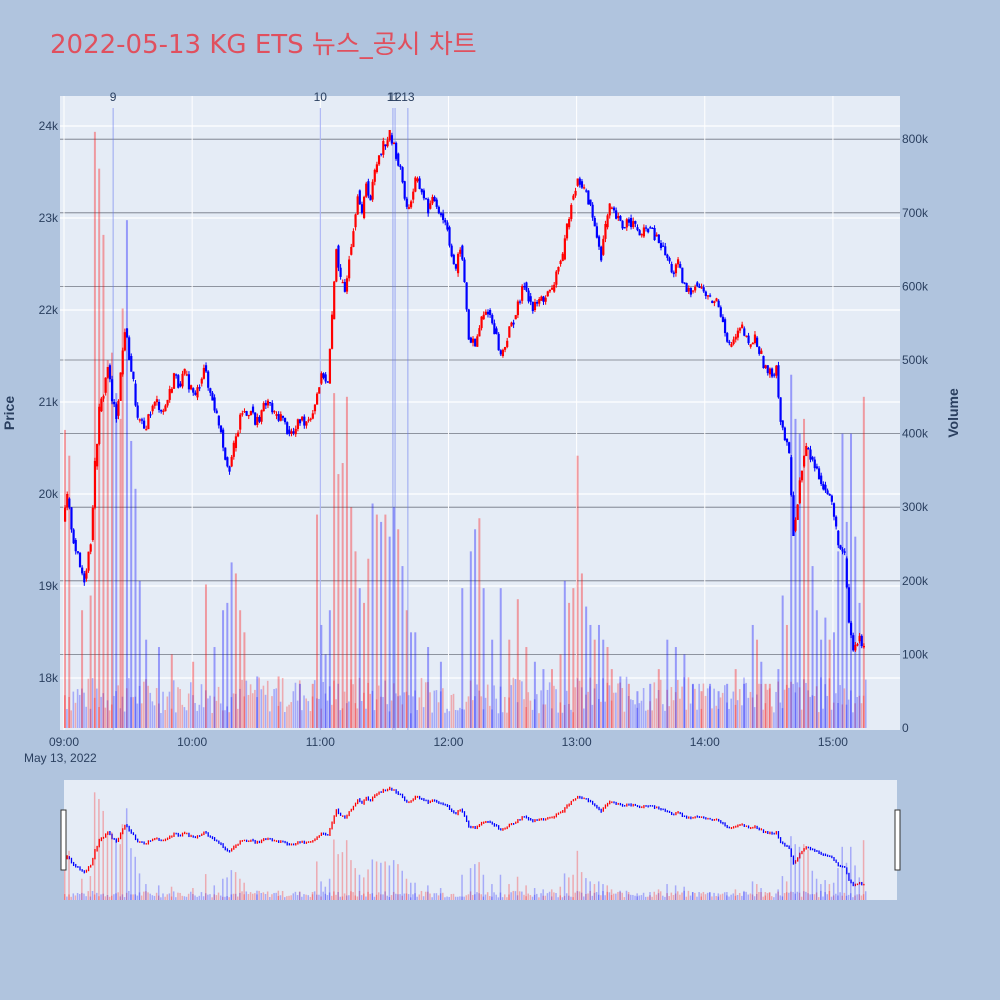 The image size is (1000, 1000). What do you see at coordinates (897, 840) in the screenshot?
I see `range-slider-right-handle` at bounding box center [897, 840].